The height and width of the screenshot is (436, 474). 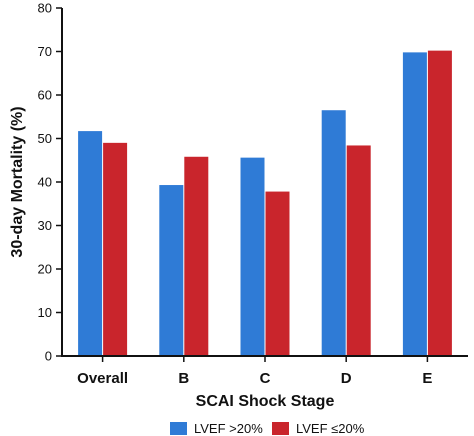 I want to click on y-tick-label: 50, so click(x=45, y=138).